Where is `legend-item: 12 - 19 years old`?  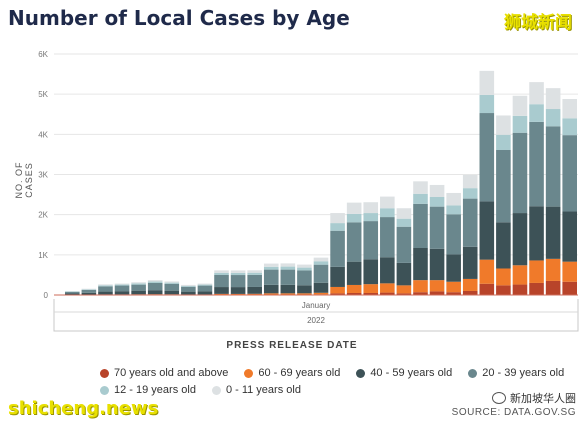
legend-item: 12 - 19 years old is located at coordinates (148, 390).